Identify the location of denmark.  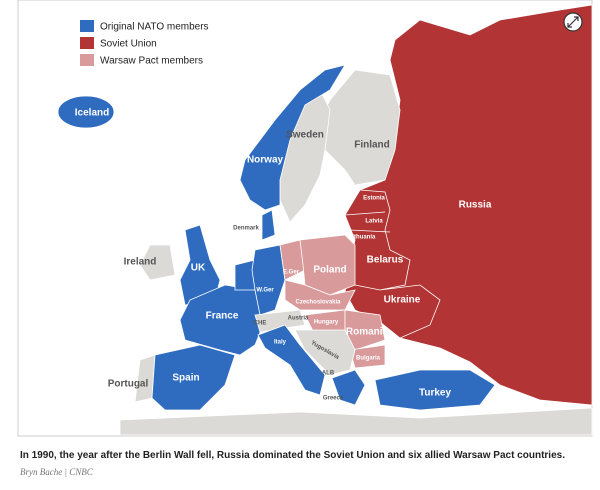
(268, 225).